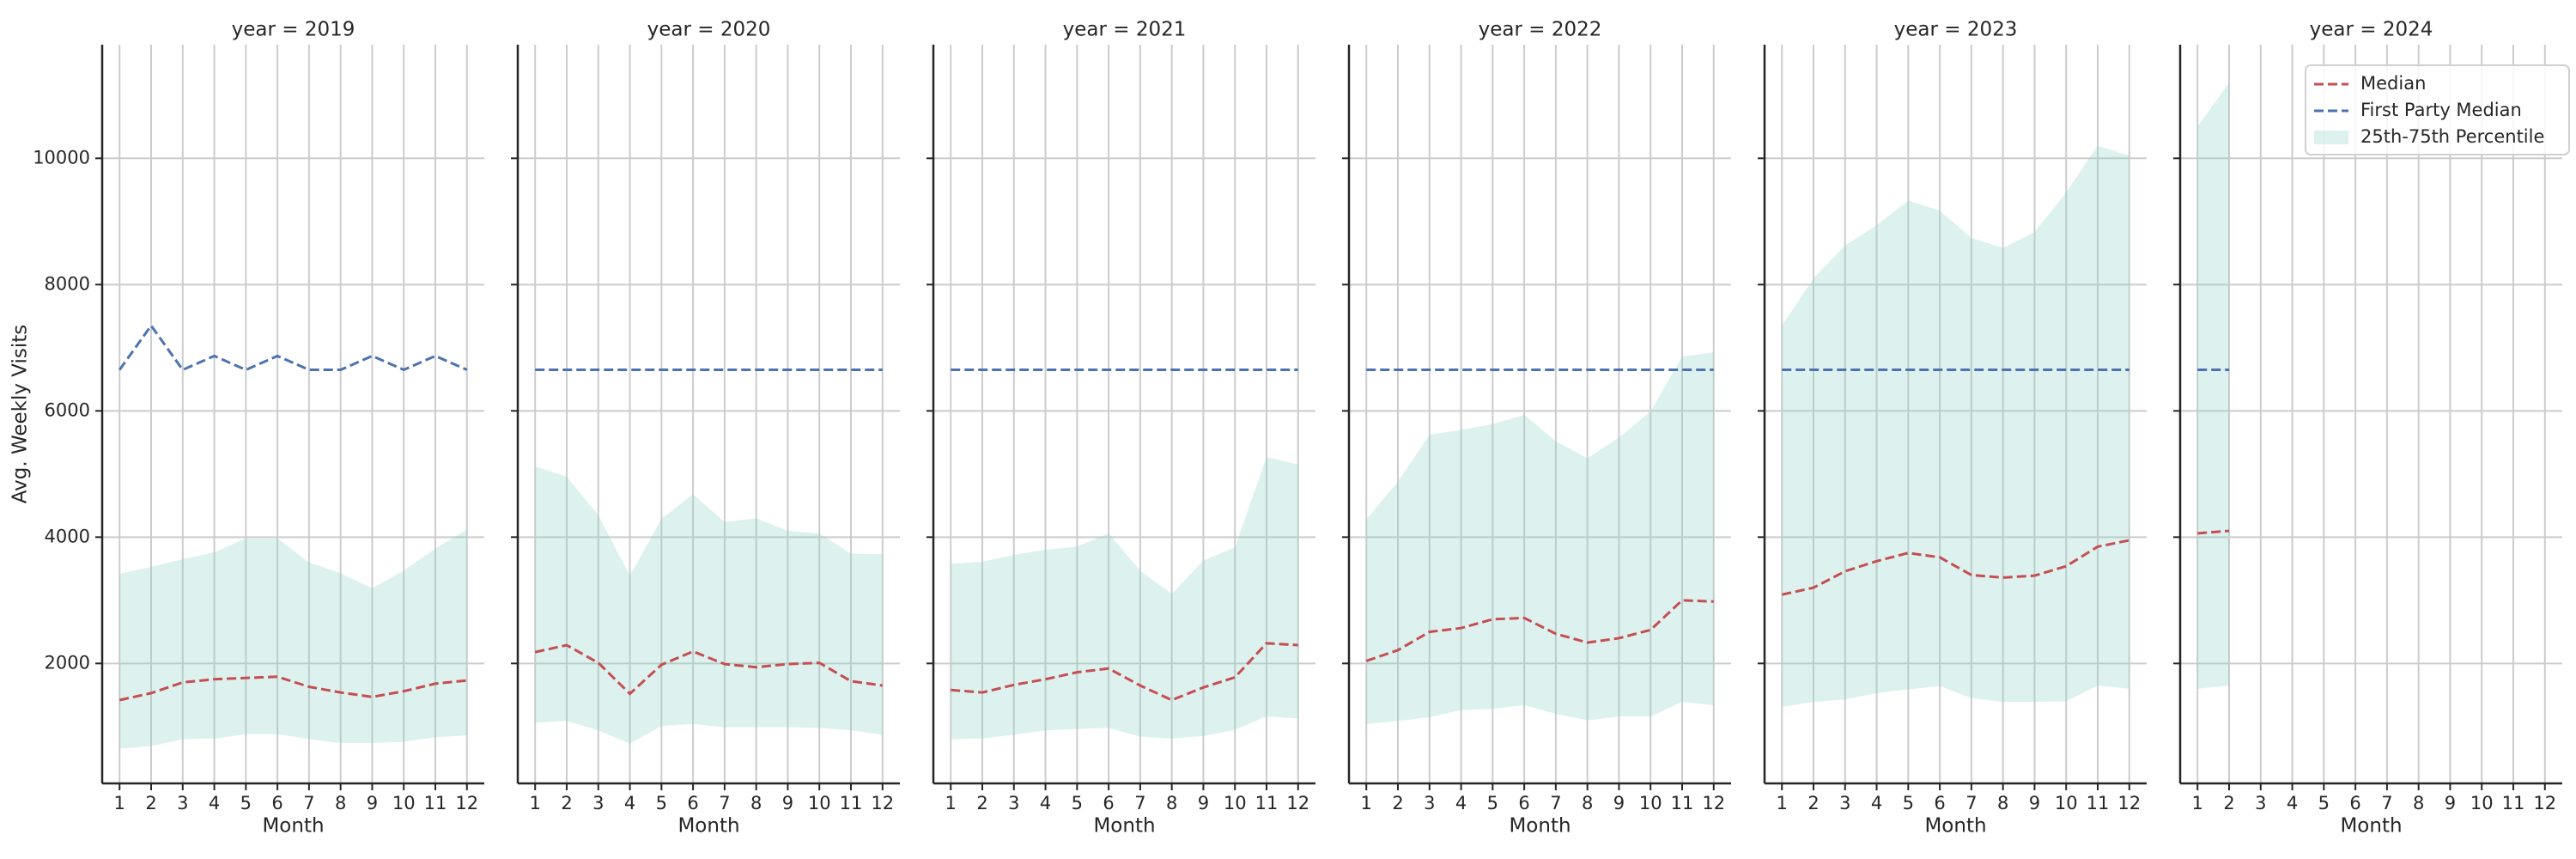 The height and width of the screenshot is (859, 2576). I want to click on legend-box, so click(2437, 109).